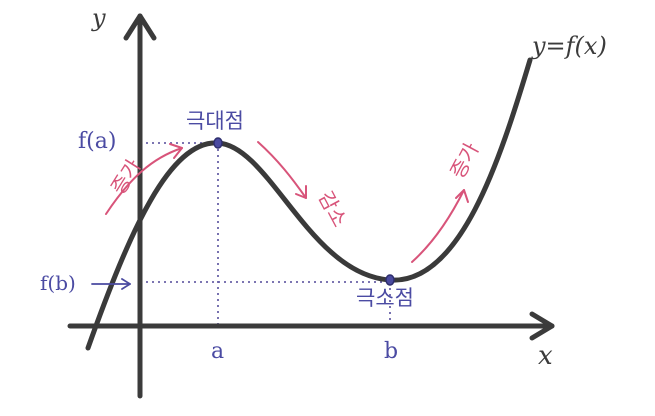  What do you see at coordinates (438, 226) in the screenshot?
I see `increase-right-arrow` at bounding box center [438, 226].